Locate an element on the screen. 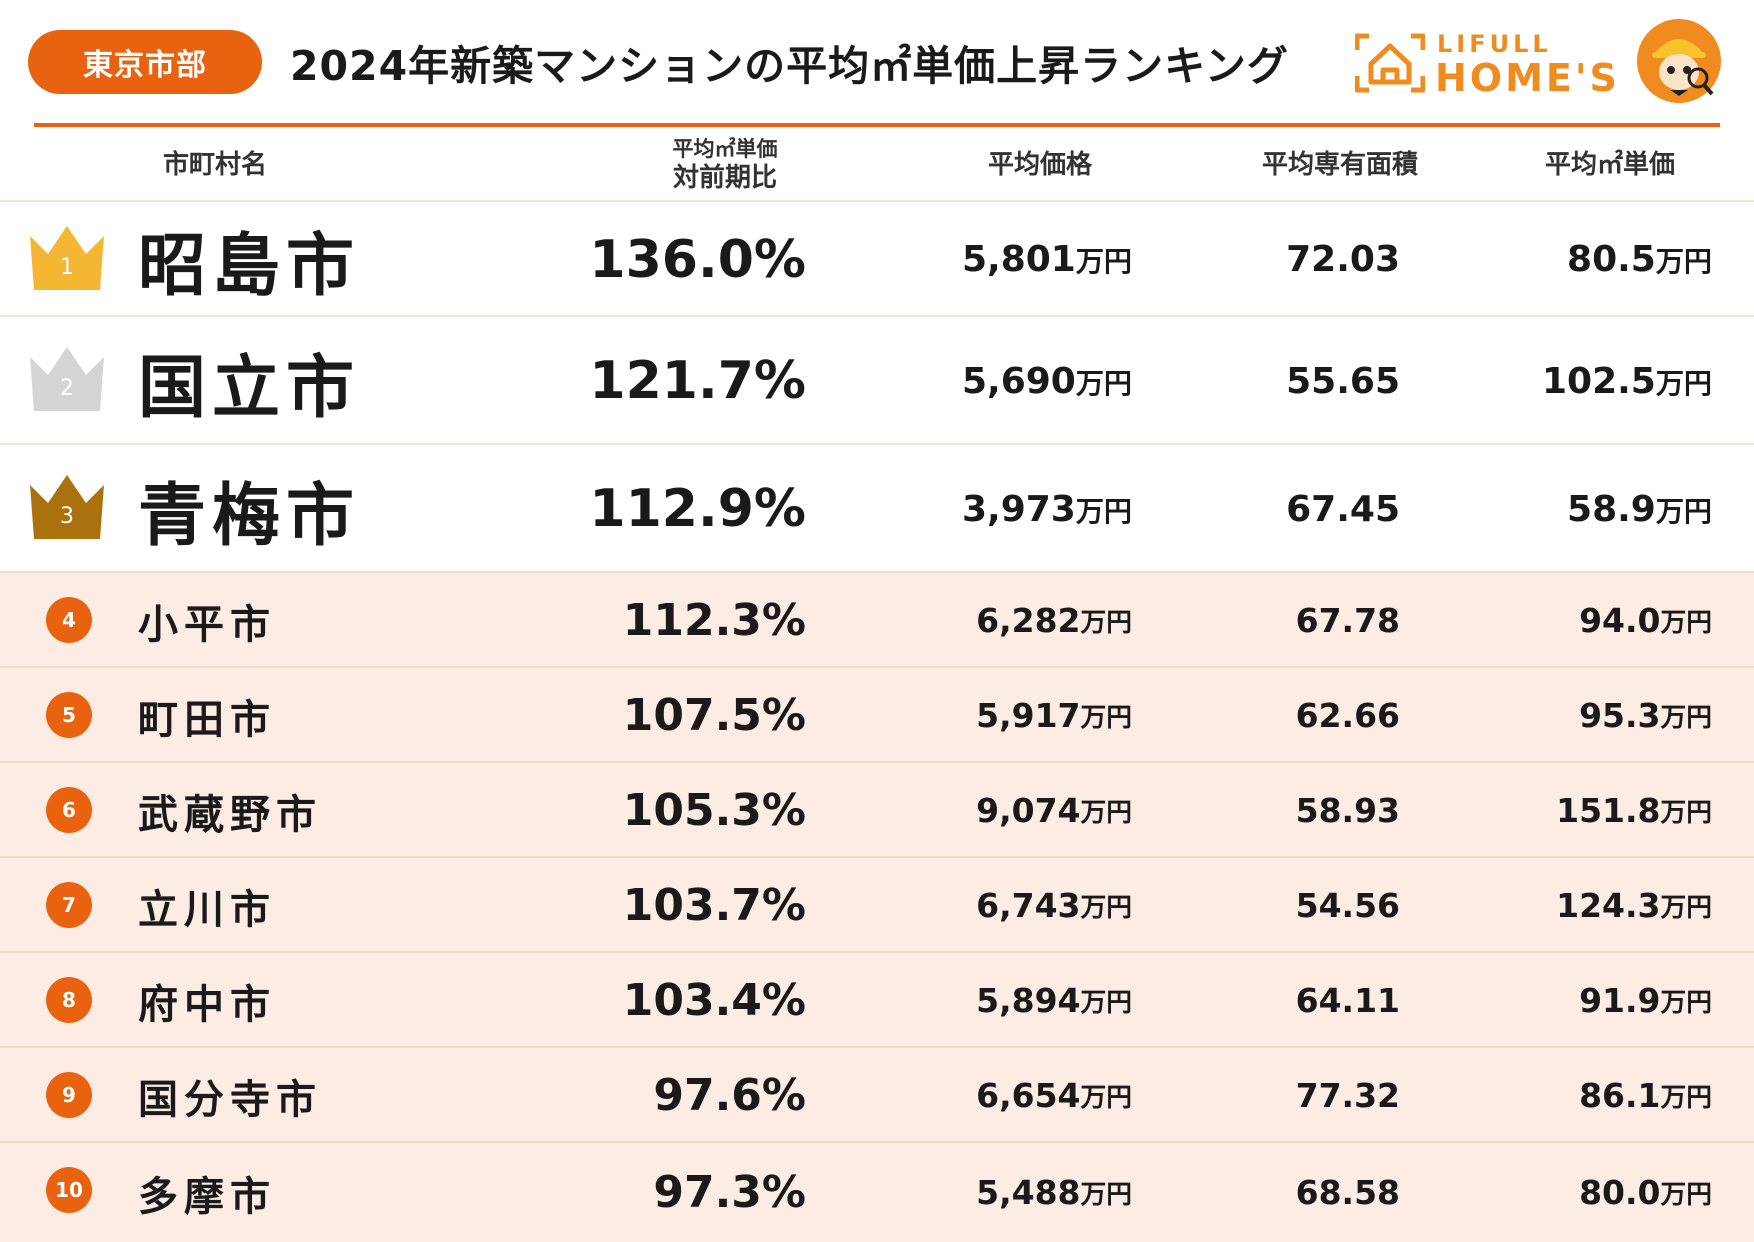 Image resolution: width=1754 pixels, height=1242 pixels. unit-price-number: 86.1 is located at coordinates (1620, 1095).